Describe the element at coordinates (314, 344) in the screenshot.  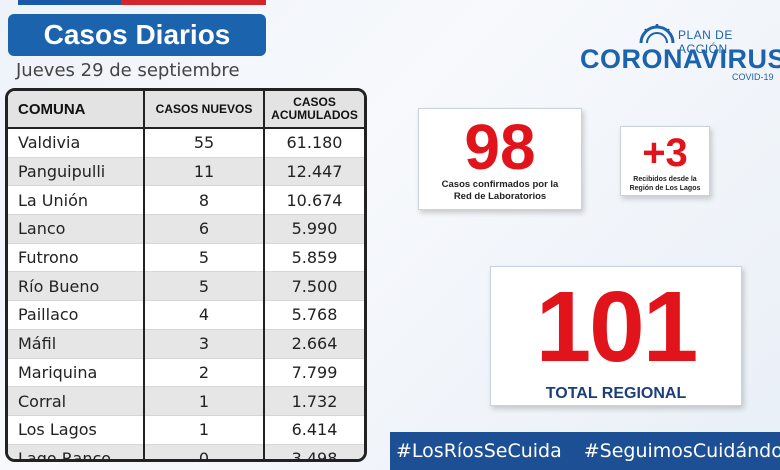
I see `cell-casos-acumulados: 2.664` at that location.